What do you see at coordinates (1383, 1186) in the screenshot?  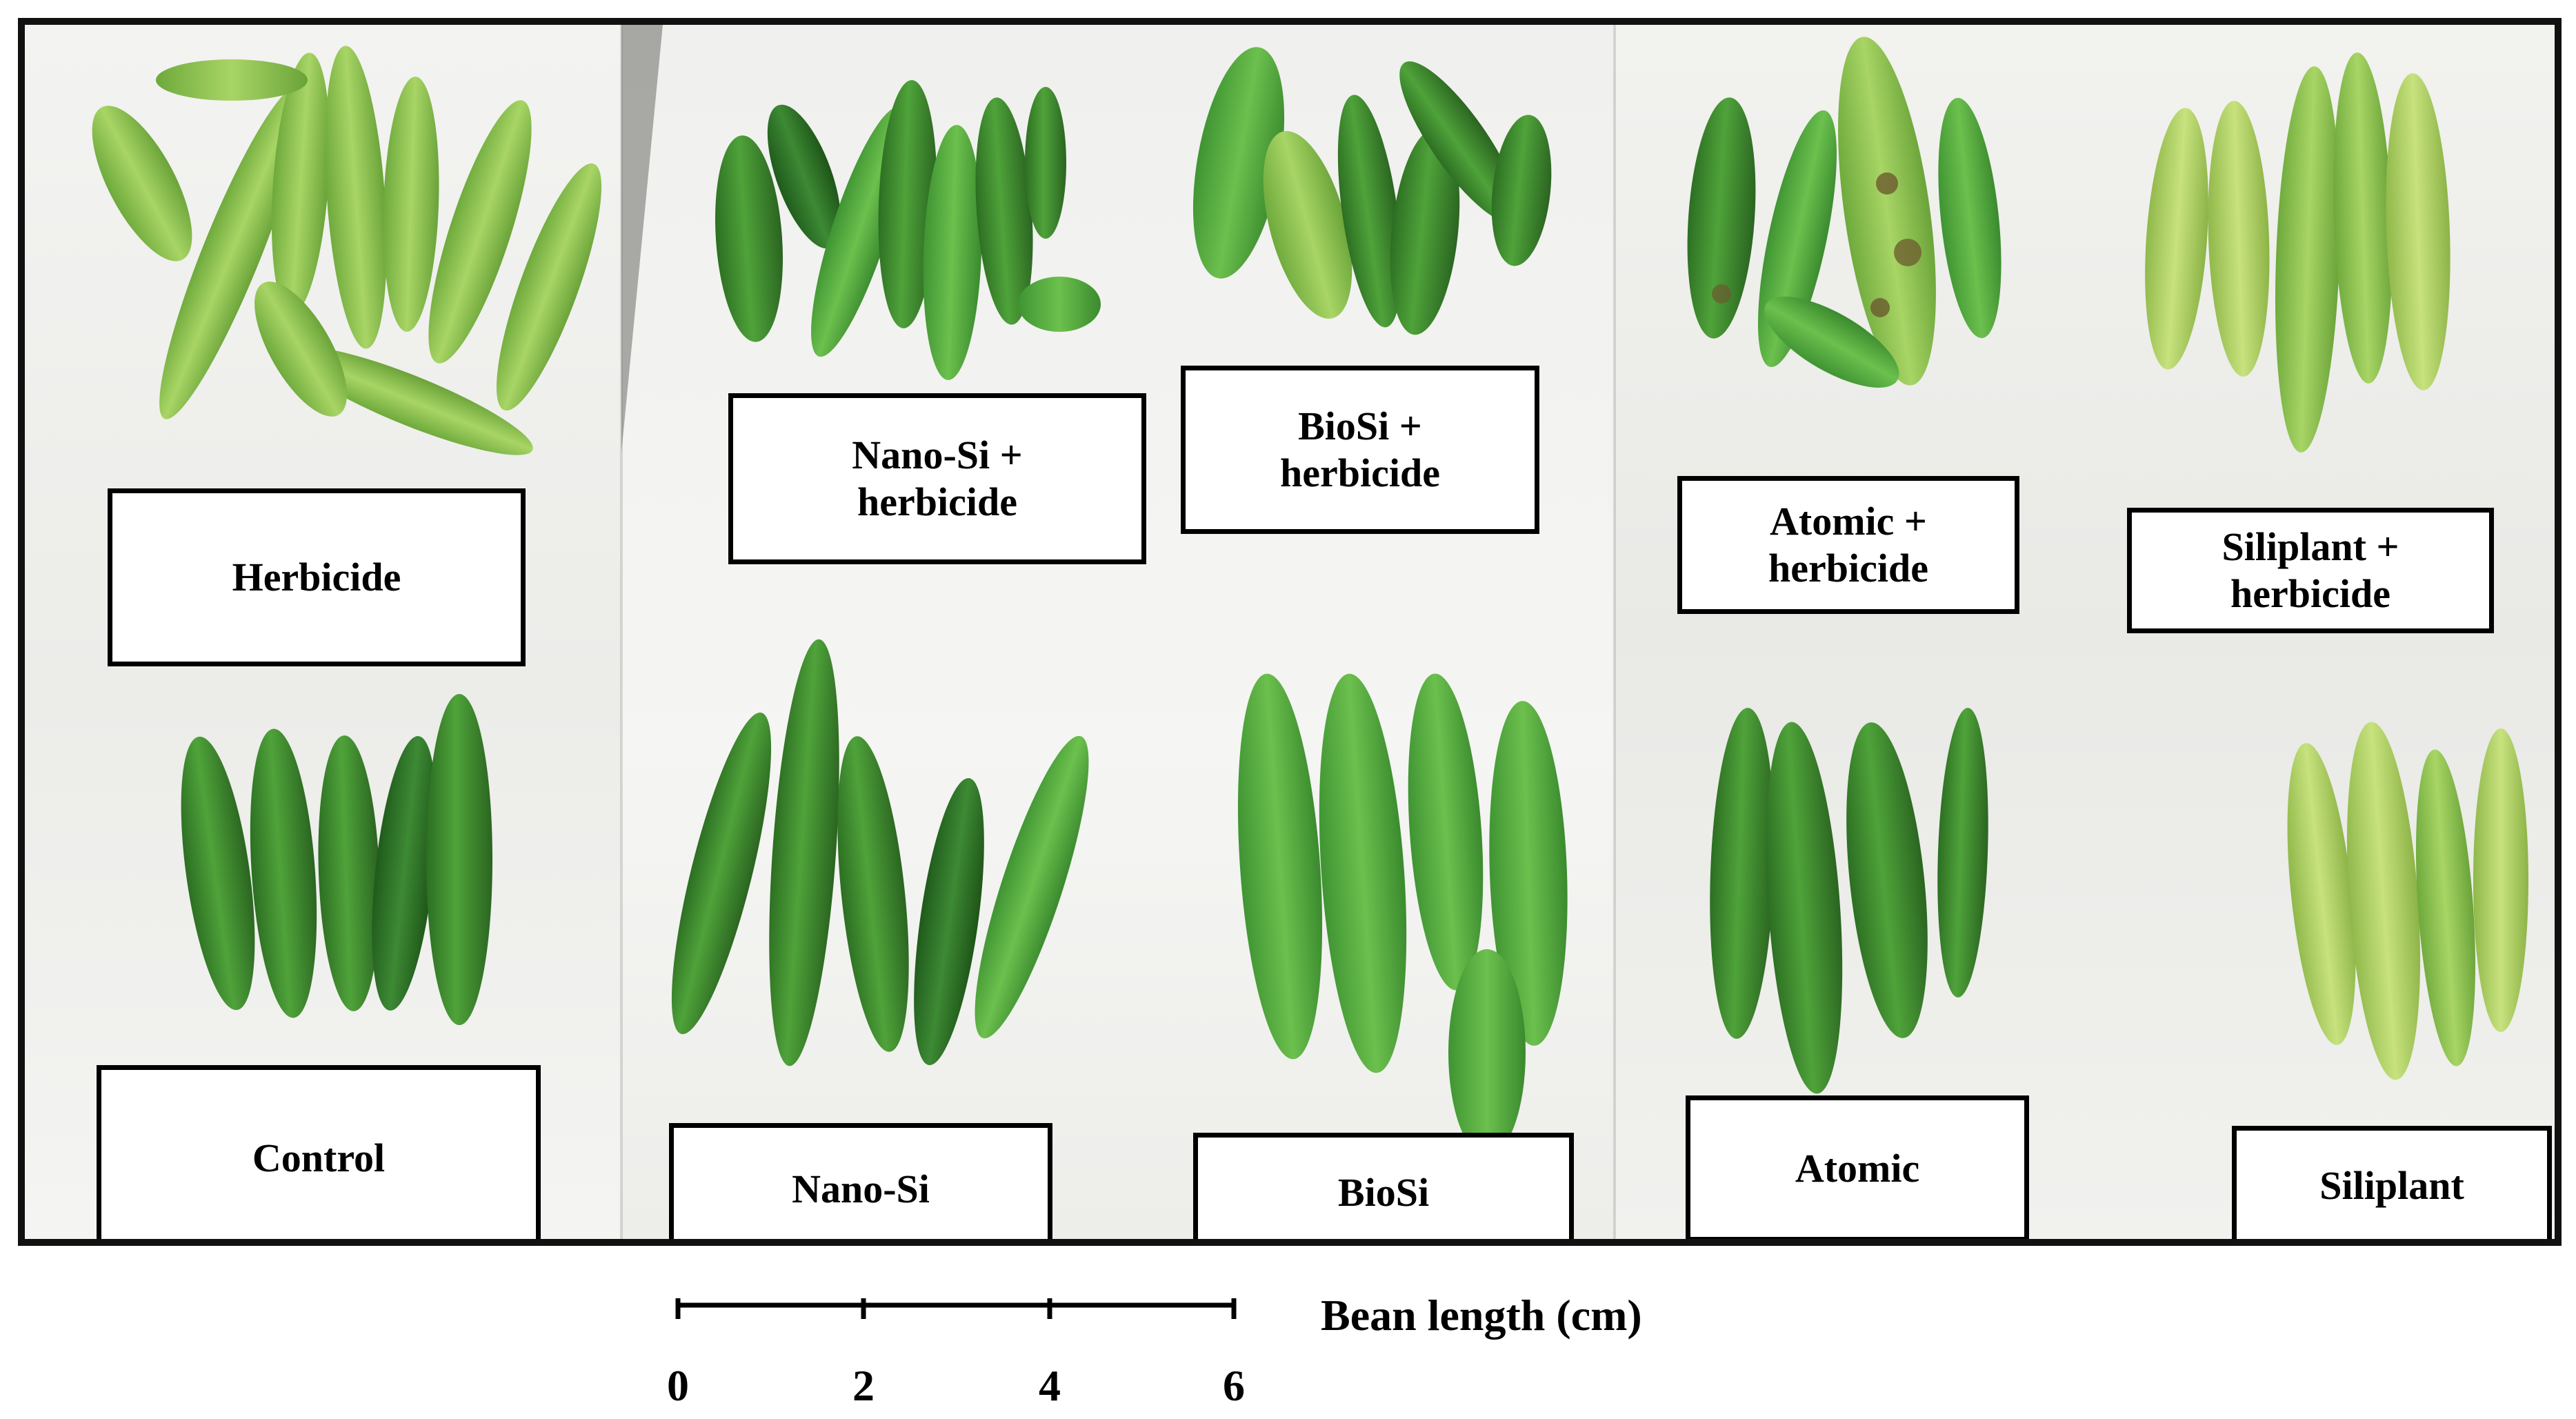 I see `label-biosi: BioSi` at bounding box center [1383, 1186].